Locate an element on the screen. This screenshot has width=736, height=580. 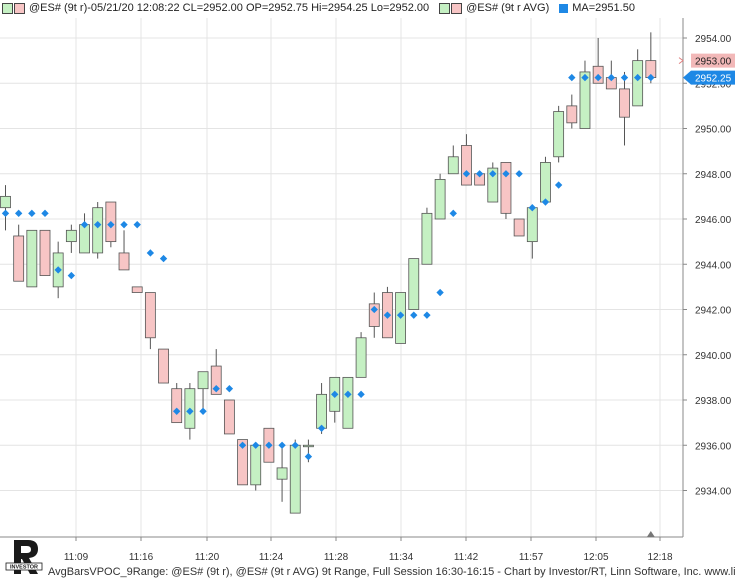
y-tick-label: 2950.00 is located at coordinates (713, 130).